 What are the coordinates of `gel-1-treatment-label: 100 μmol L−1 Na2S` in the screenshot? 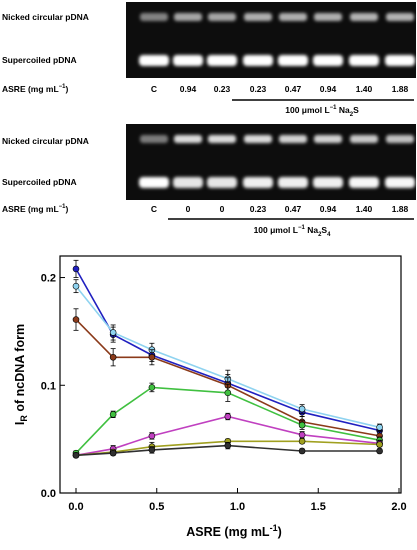 It's located at (322, 111).